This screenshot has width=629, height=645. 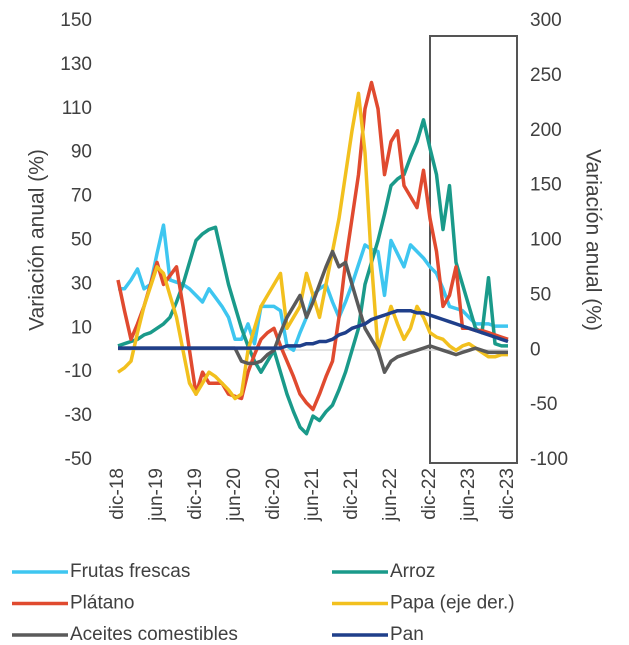 What do you see at coordinates (546, 185) in the screenshot?
I see `y2-tick-label: 150` at bounding box center [546, 185].